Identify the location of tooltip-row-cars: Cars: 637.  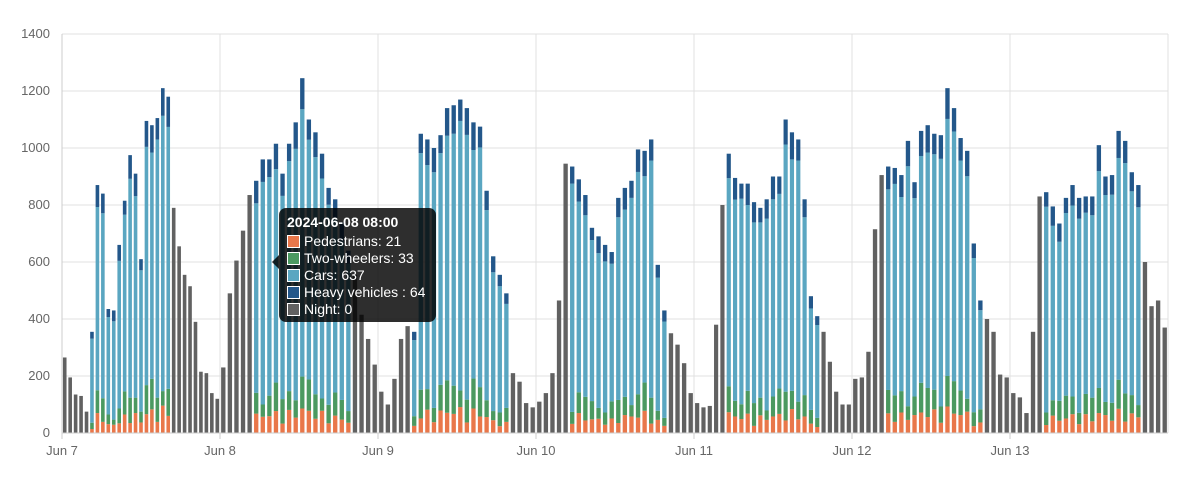
(357, 275).